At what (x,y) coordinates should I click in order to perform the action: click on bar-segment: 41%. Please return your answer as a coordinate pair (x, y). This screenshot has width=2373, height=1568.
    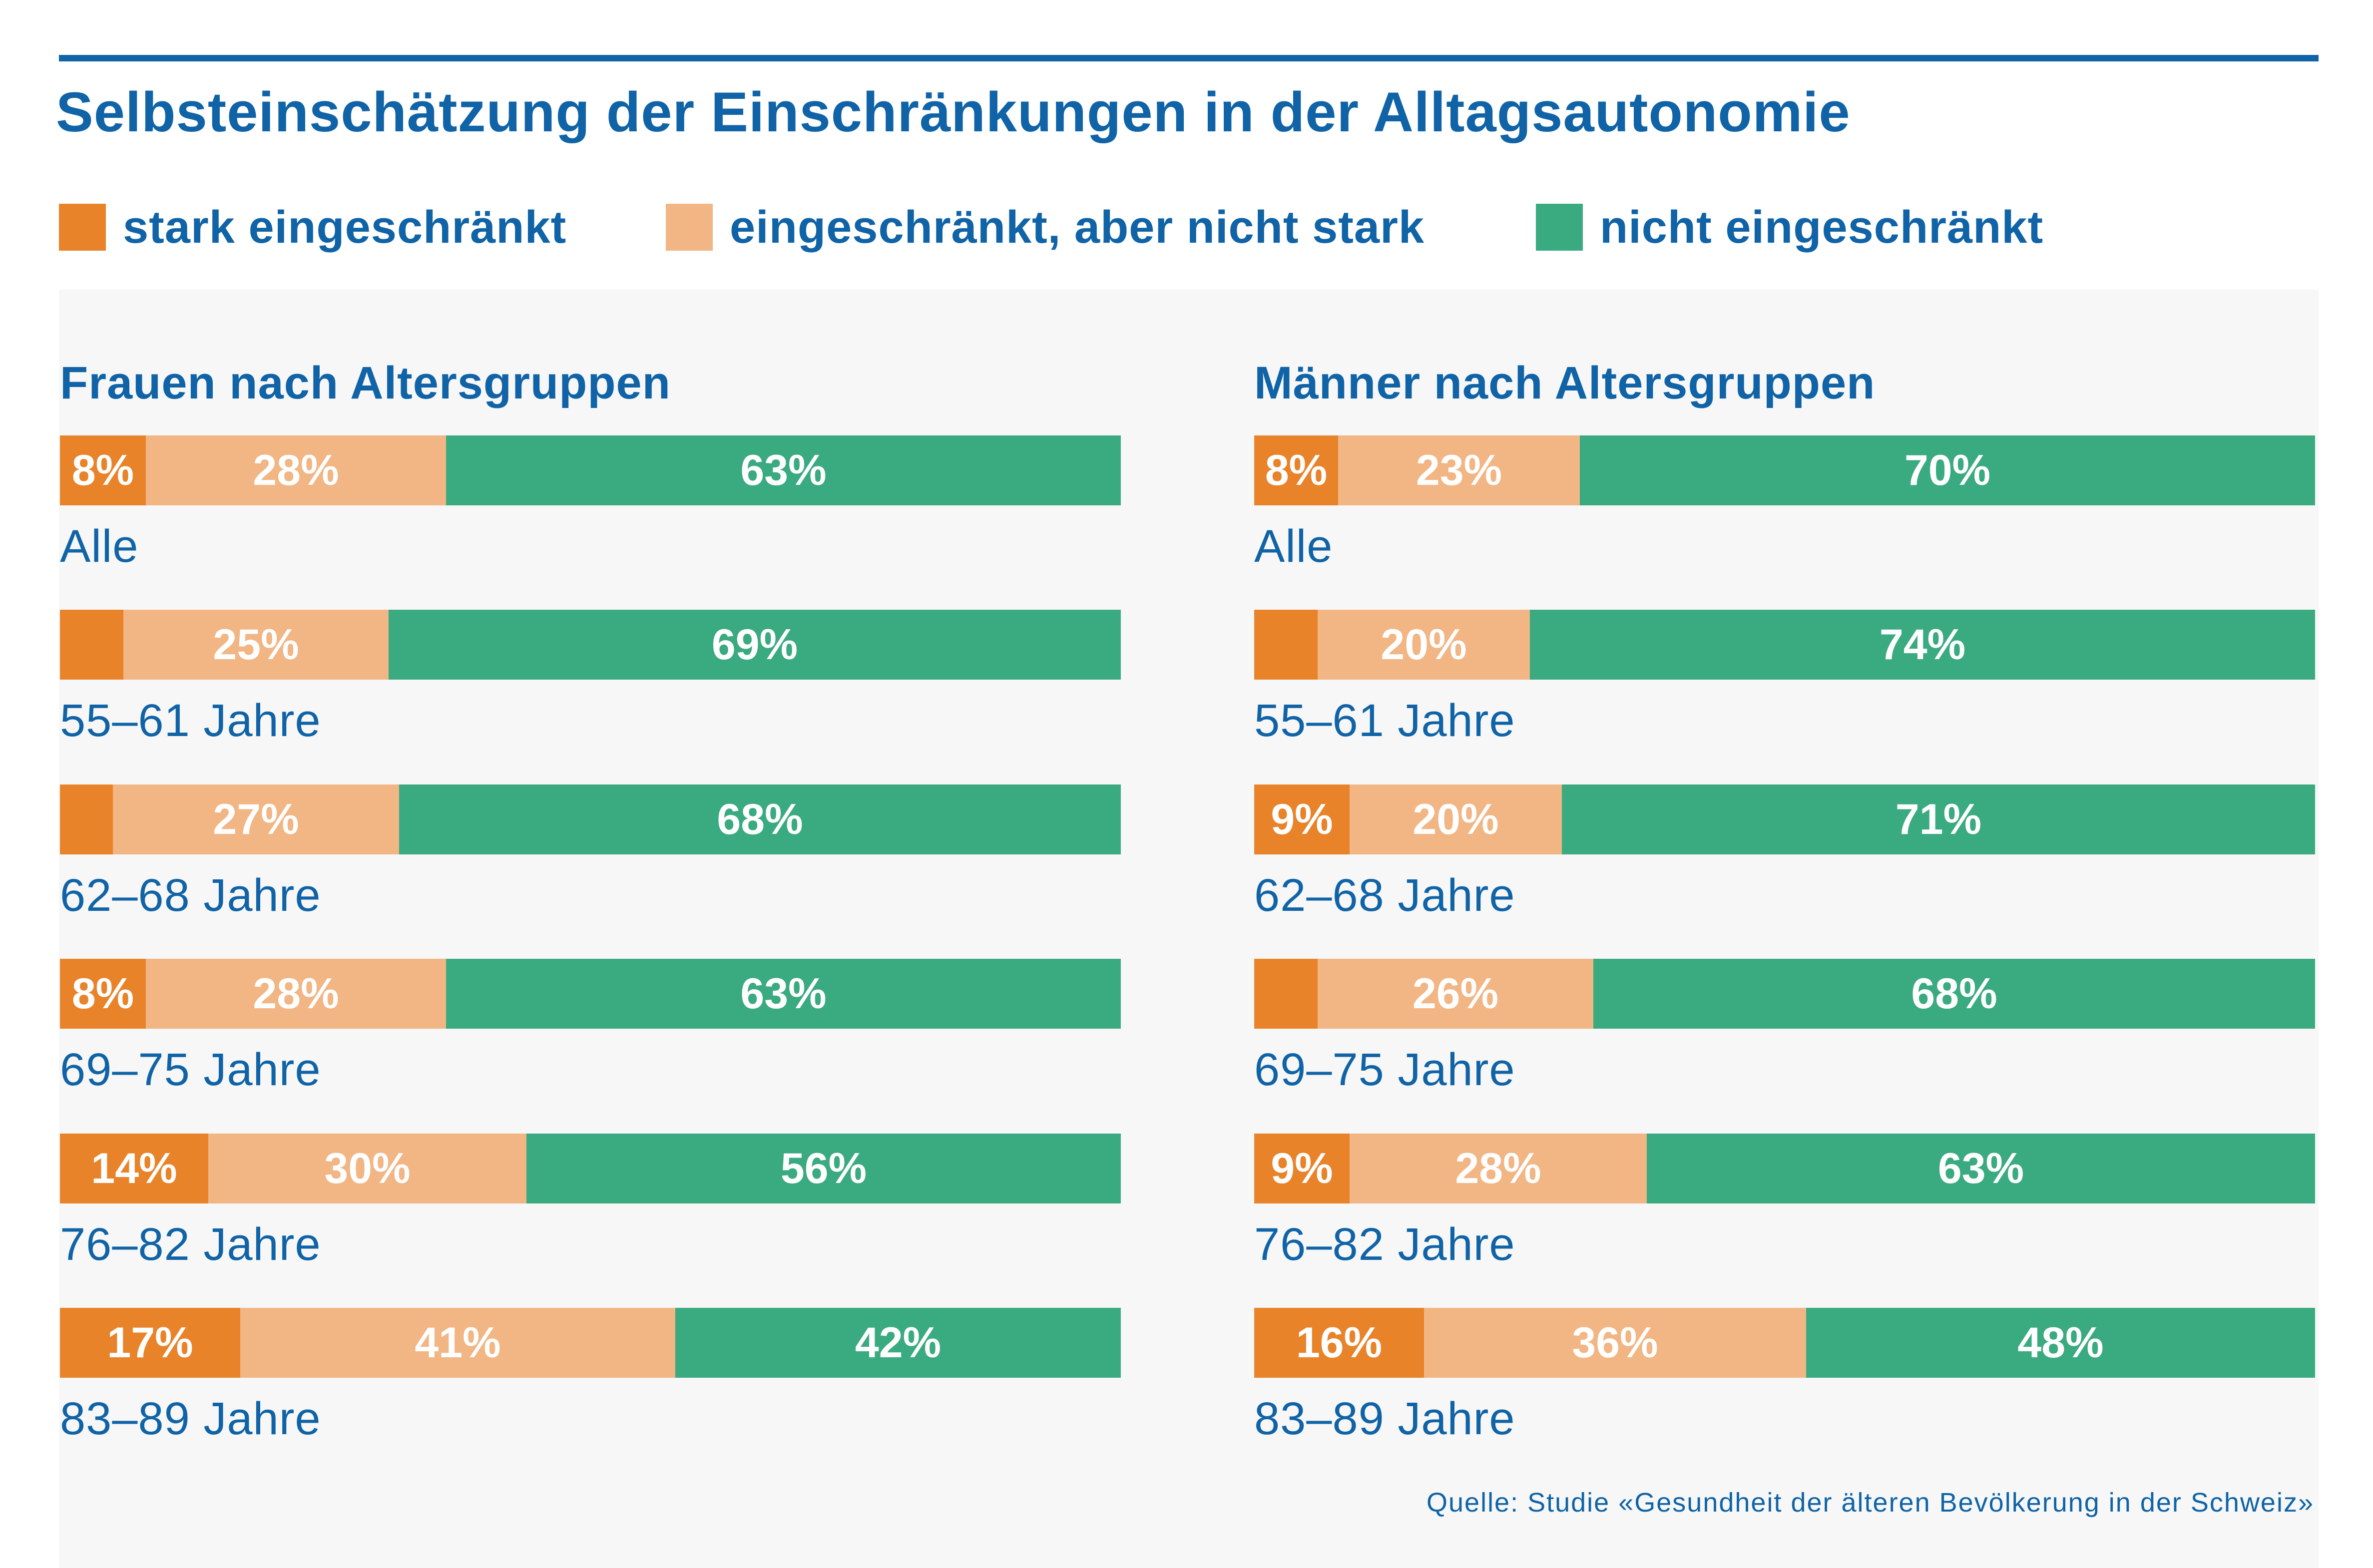
    Looking at the image, I should click on (457, 1343).